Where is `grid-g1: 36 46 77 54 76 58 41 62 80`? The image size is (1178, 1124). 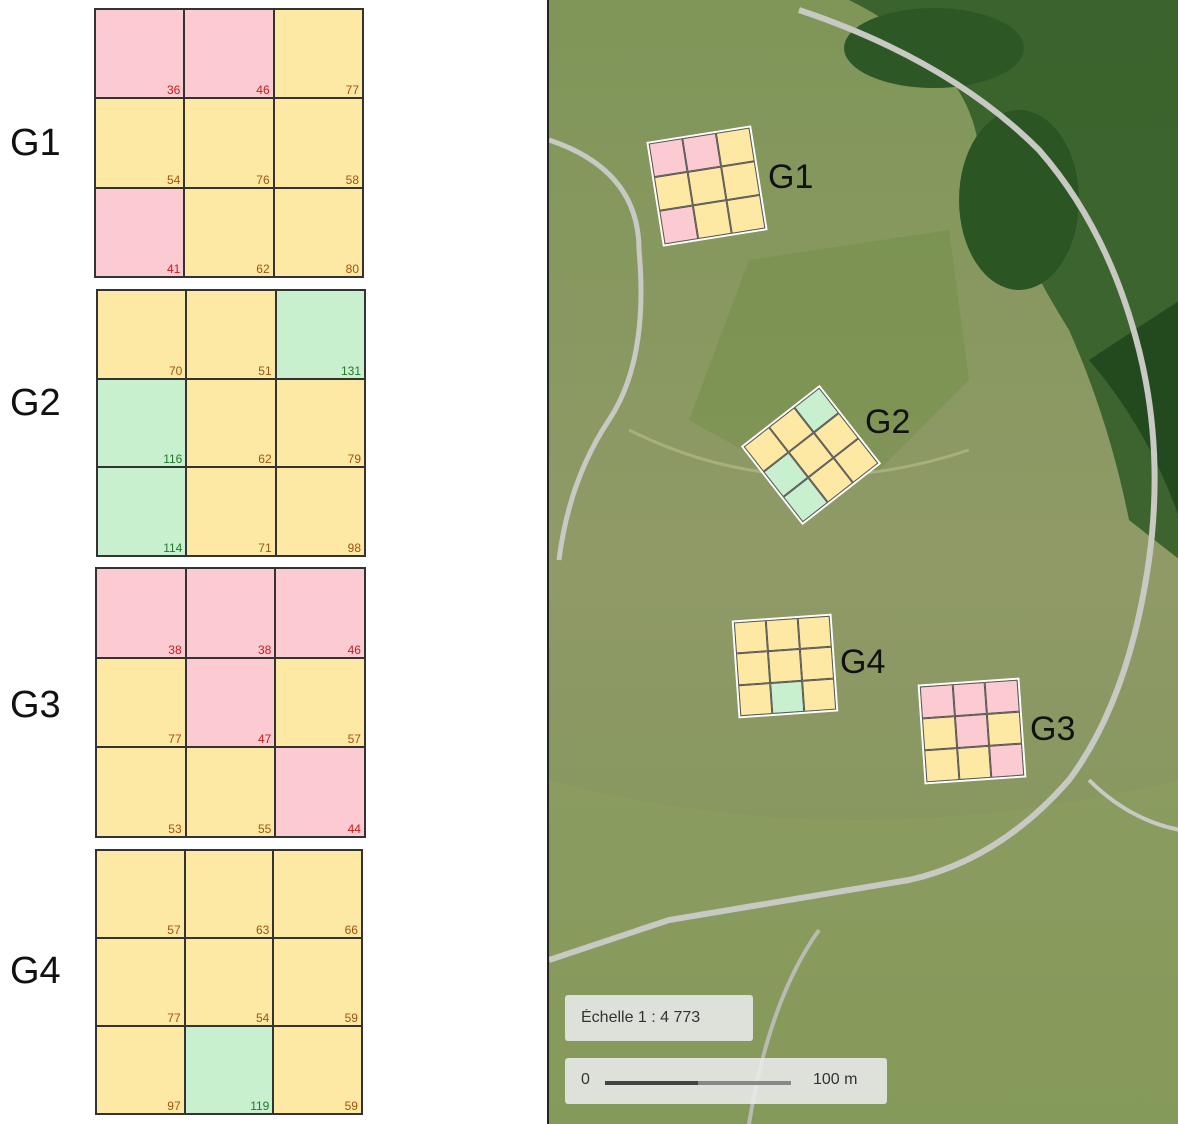
grid-g1: 36 46 77 54 76 58 41 62 80 is located at coordinates (229, 143).